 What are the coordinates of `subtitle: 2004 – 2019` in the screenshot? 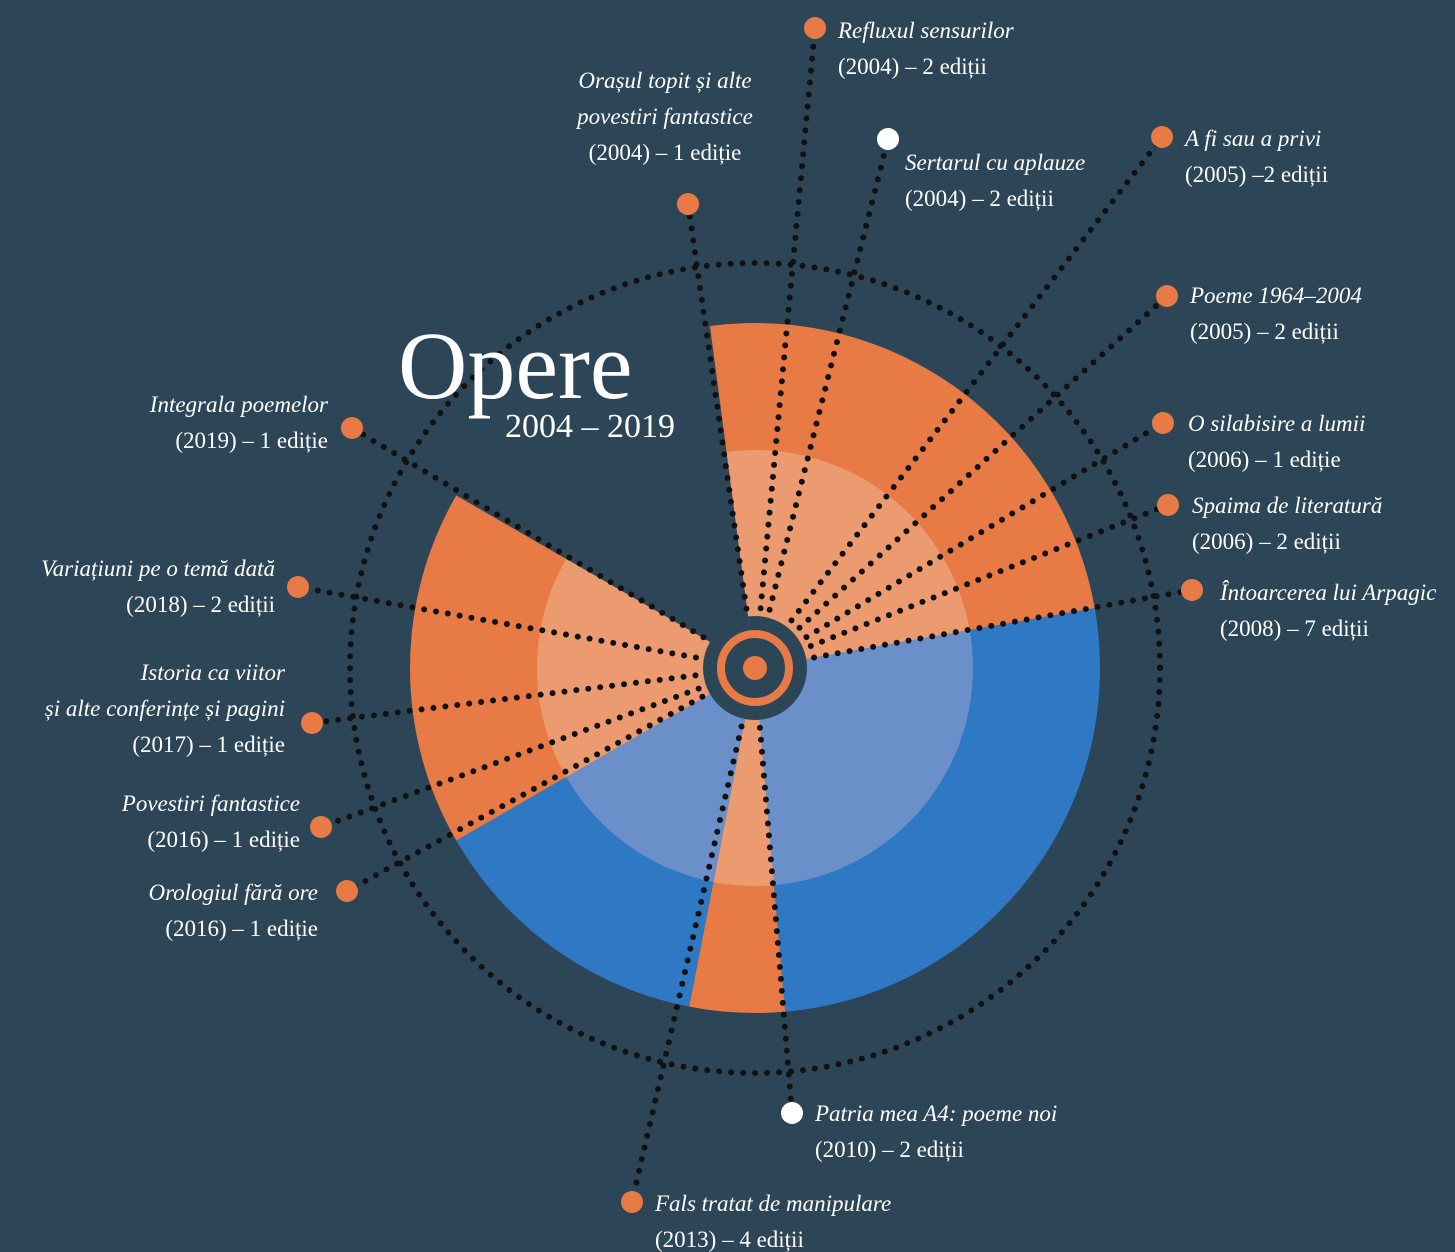 It's located at (590, 426).